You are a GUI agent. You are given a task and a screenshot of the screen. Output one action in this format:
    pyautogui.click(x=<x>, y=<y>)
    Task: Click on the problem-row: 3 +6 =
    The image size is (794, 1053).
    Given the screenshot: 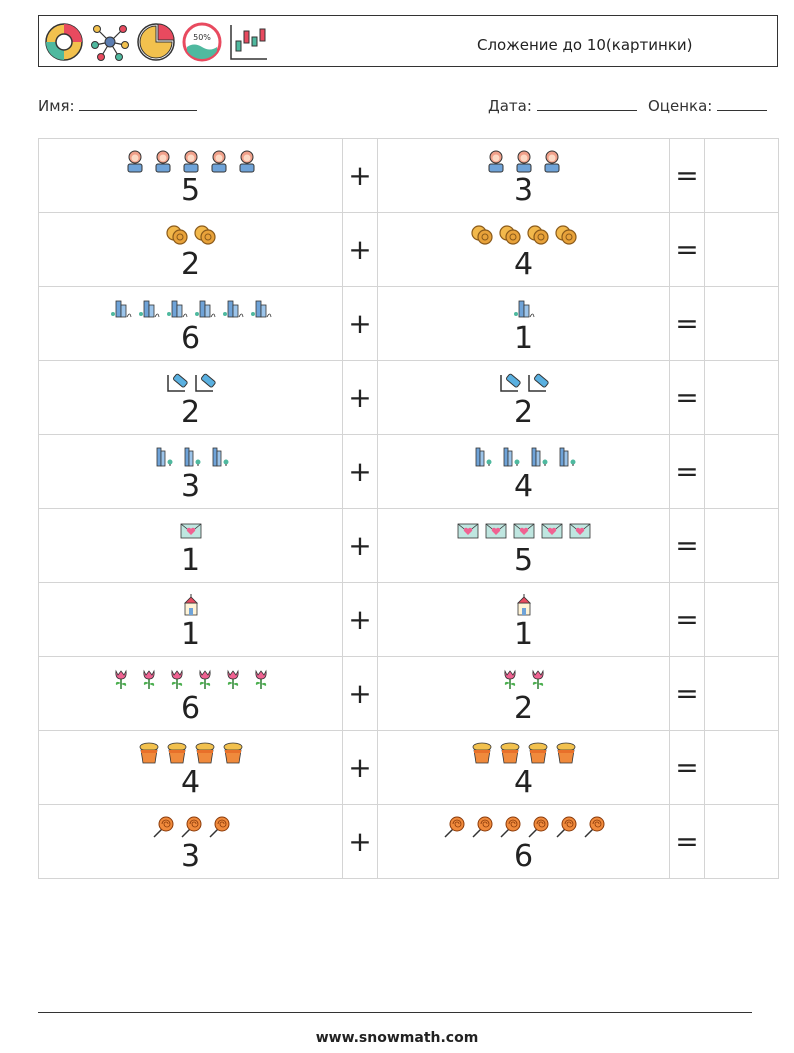 What is the action you would take?
    pyautogui.click(x=408, y=841)
    